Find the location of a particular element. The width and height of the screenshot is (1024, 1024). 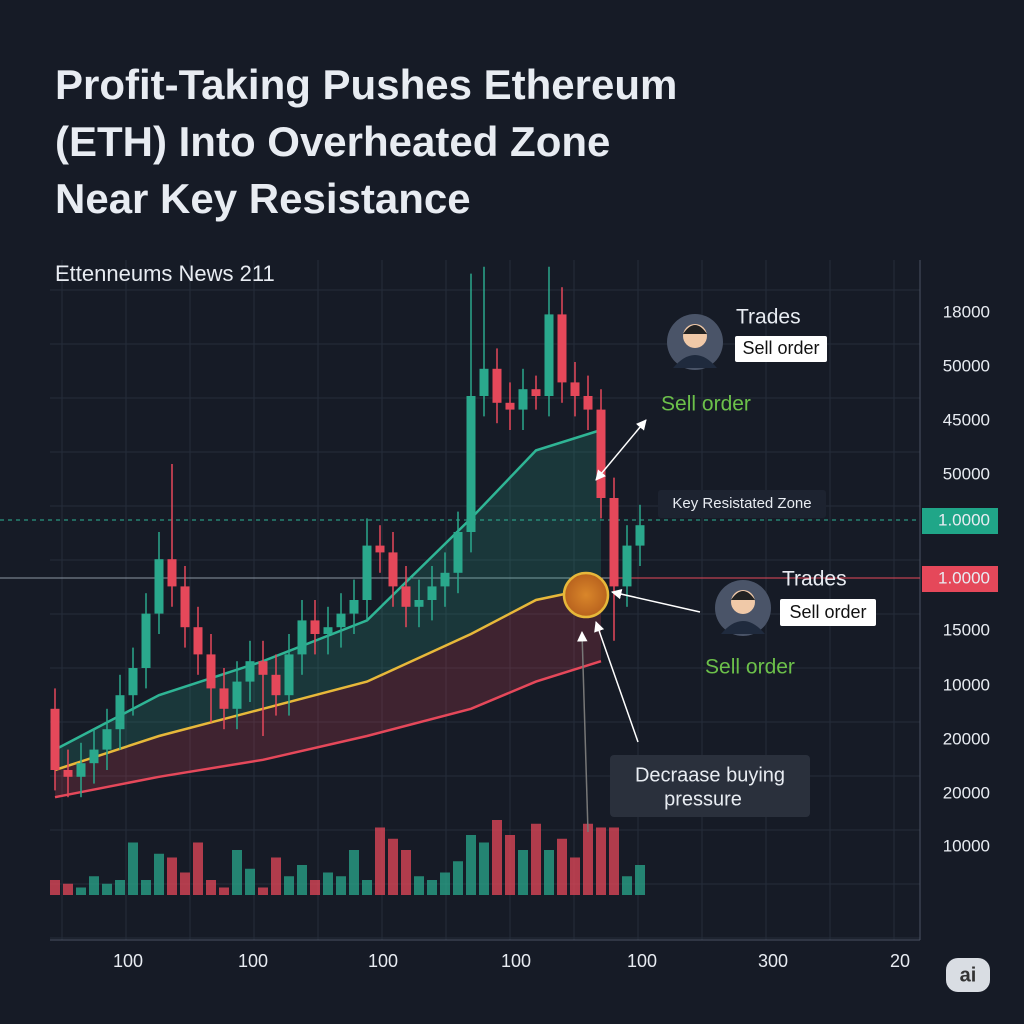

sell-green: Sell order is located at coordinates (706, 404).